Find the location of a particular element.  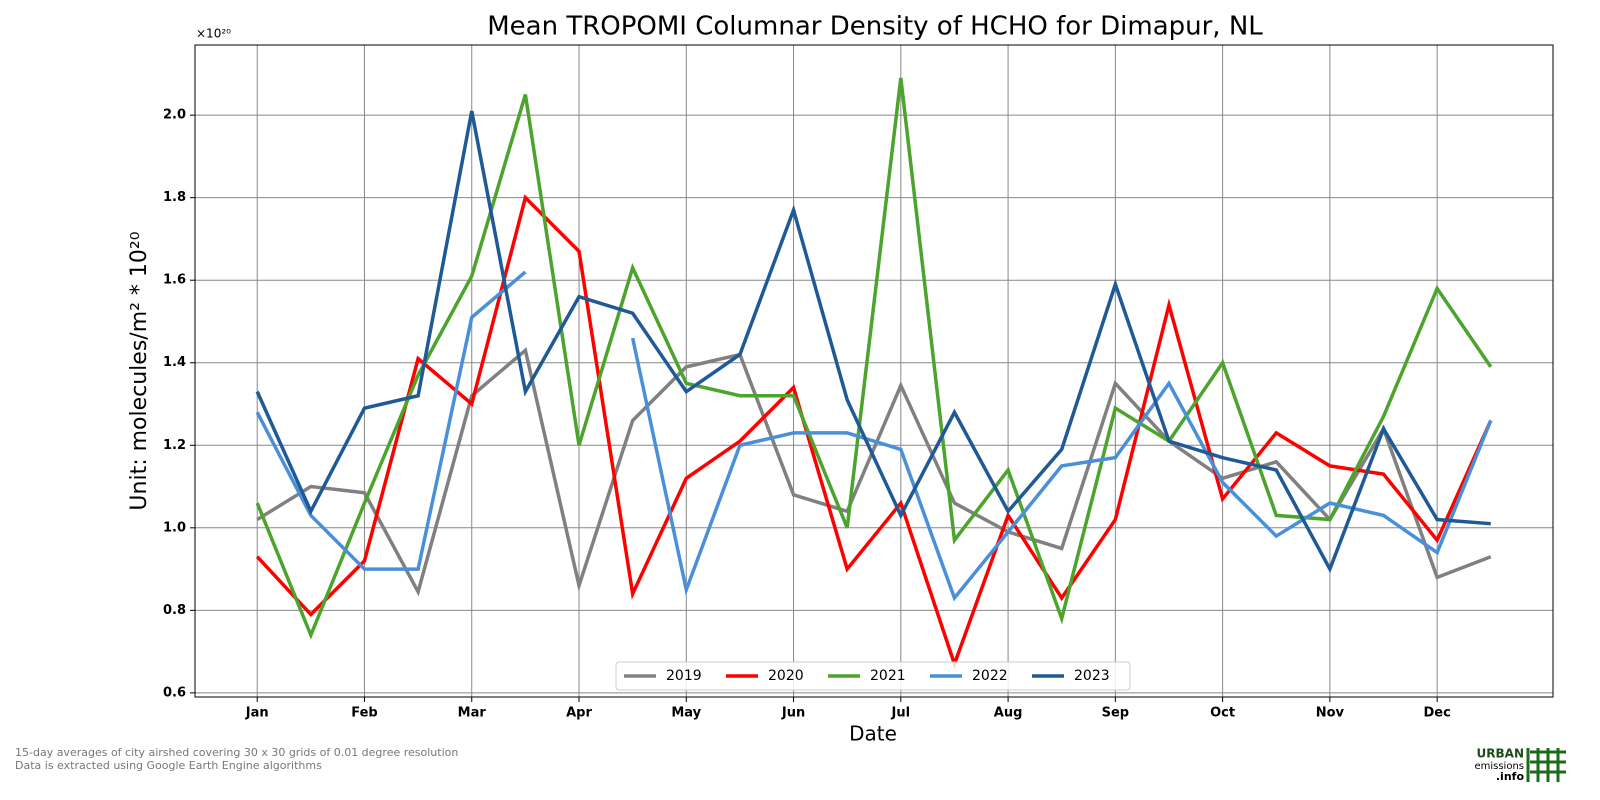

x-tick-label: May is located at coordinates (686, 713).